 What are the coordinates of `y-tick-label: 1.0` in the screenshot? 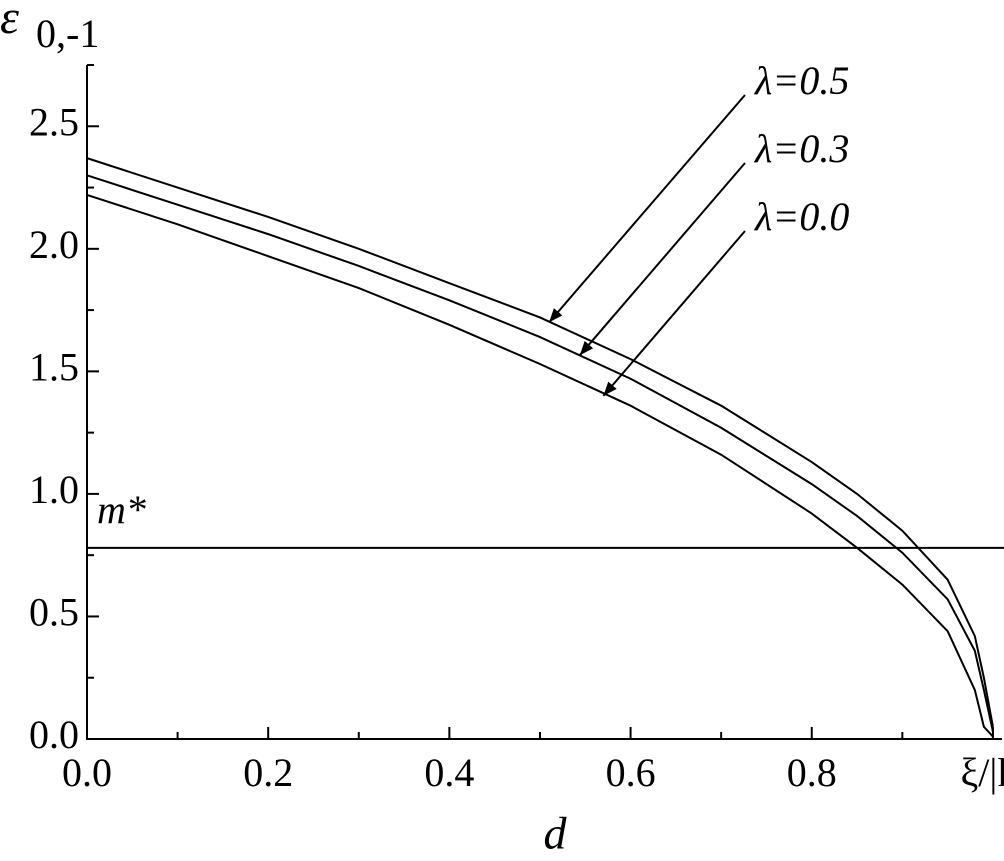 It's located at (54, 489).